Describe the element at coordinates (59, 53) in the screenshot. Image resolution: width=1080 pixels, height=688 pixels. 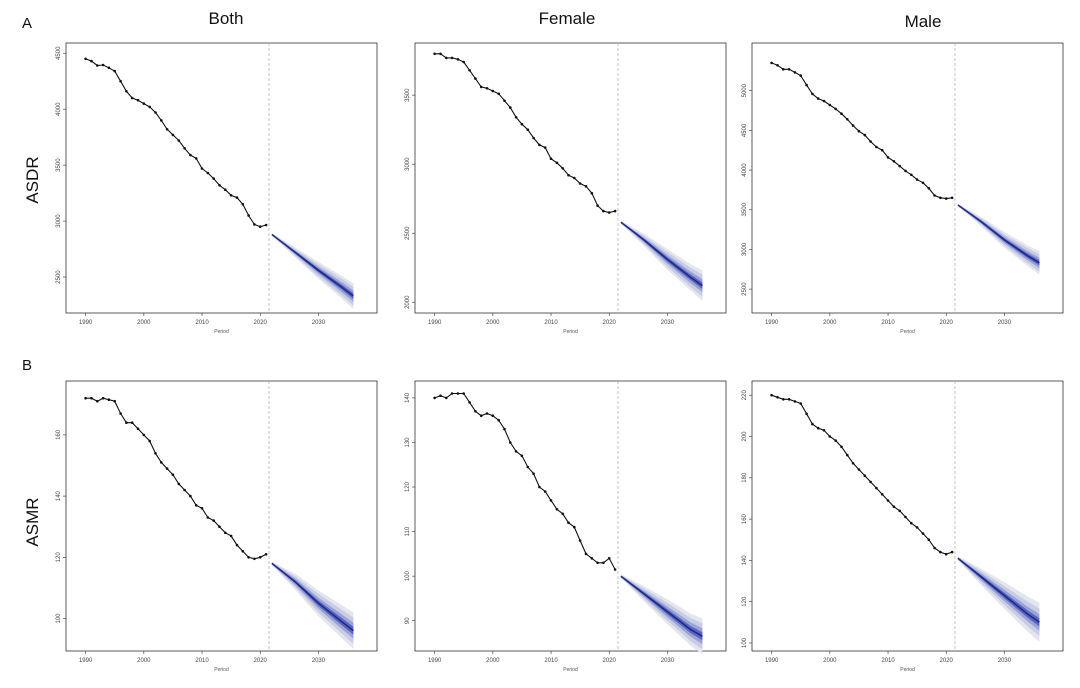
I see `y-tick-label: 4500` at that location.